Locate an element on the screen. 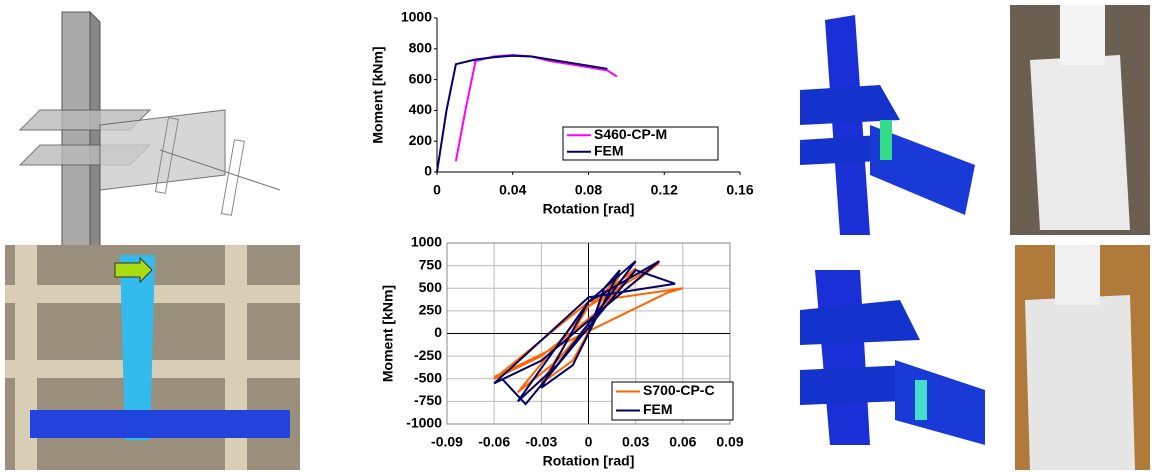 This screenshot has width=1155, height=472. test-photo is located at coordinates (152, 357).